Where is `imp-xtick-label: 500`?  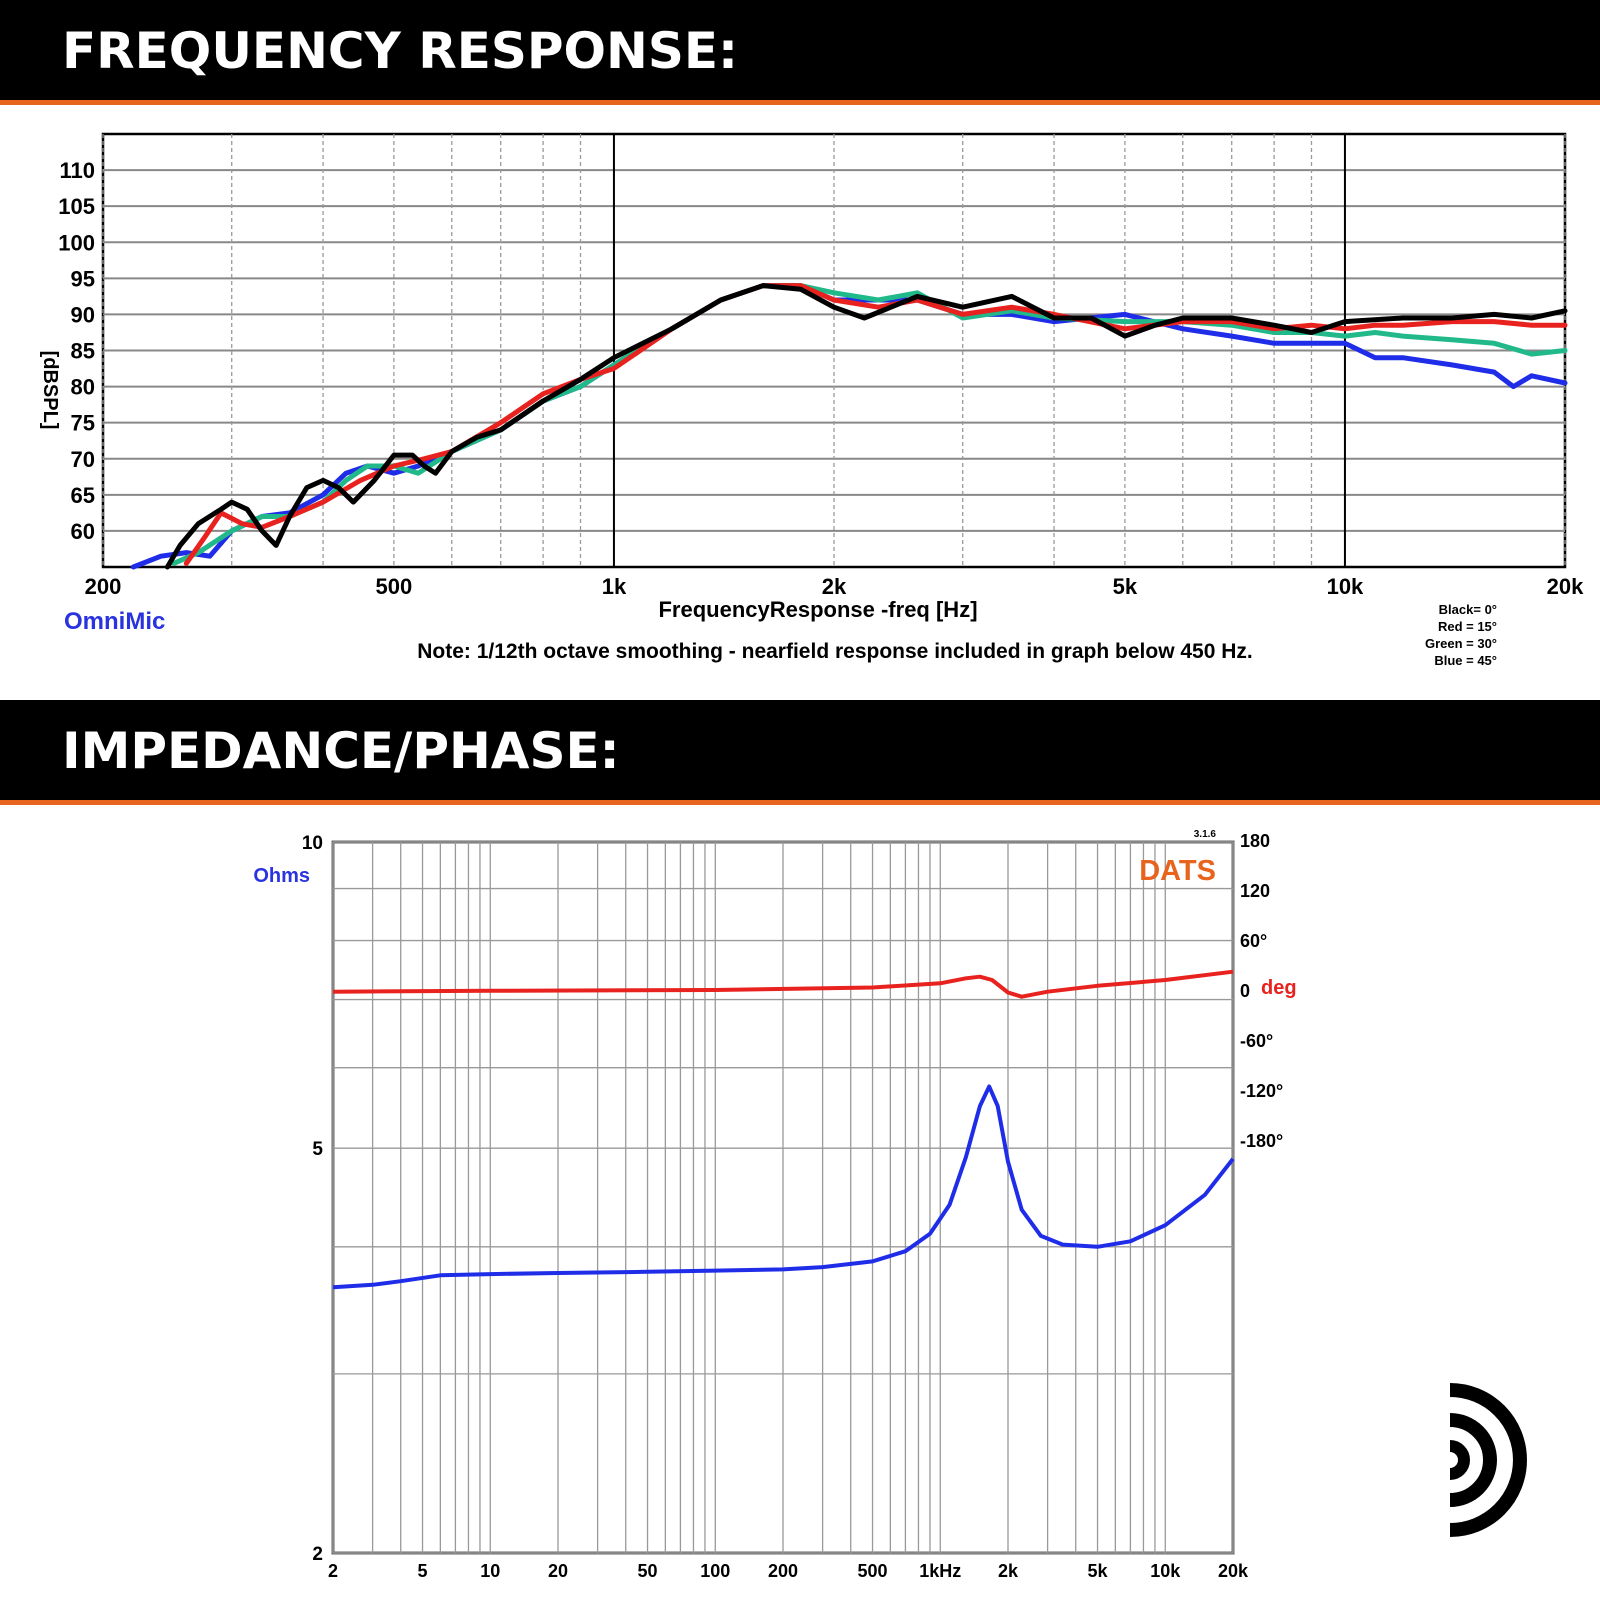
imp-xtick-label: 500 is located at coordinates (873, 1571).